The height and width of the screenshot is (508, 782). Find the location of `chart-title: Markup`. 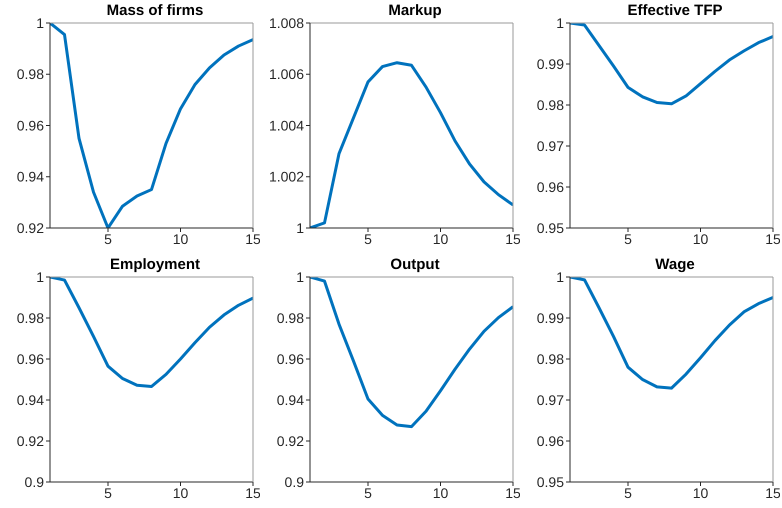

chart-title: Markup is located at coordinates (415, 10).